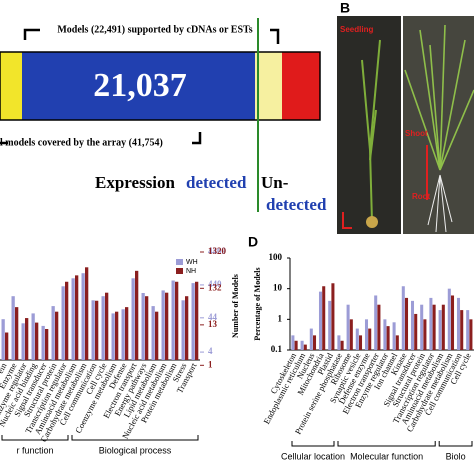 This screenshot has height=474, width=474. What do you see at coordinates (135, 182) in the screenshot?
I see `expression: Expression` at bounding box center [135, 182].